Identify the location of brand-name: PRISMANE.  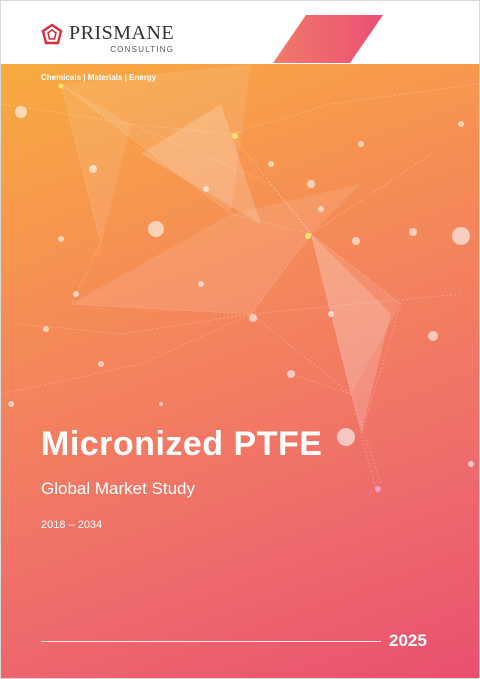
(122, 33).